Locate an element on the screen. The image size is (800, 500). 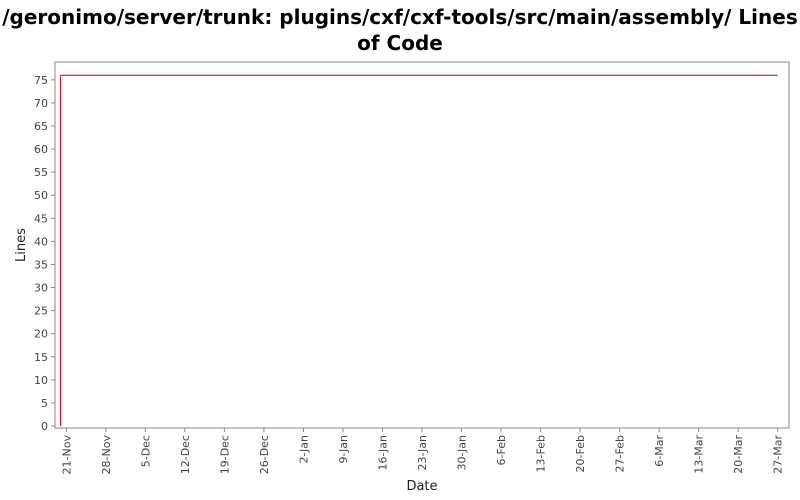
x-axis-label: Date is located at coordinates (421, 486).